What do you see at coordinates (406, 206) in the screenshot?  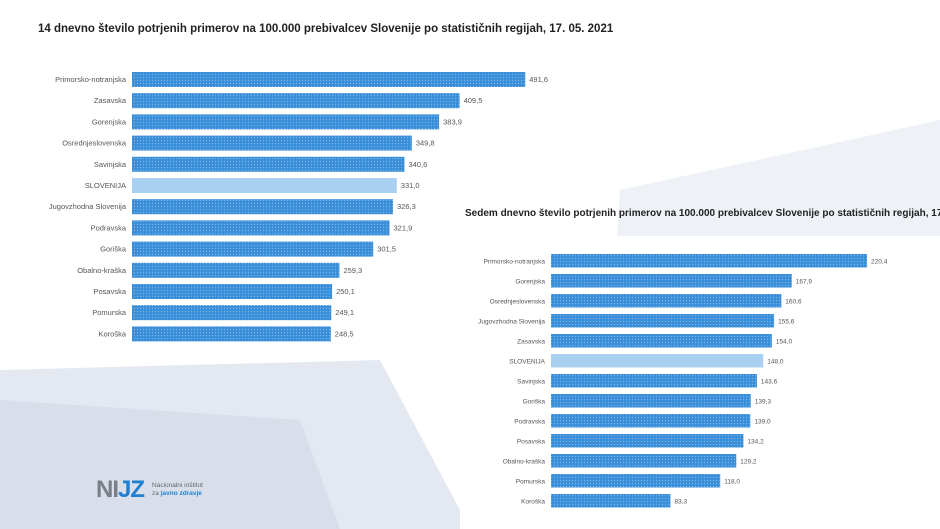 I see `value-label: 326,3` at bounding box center [406, 206].